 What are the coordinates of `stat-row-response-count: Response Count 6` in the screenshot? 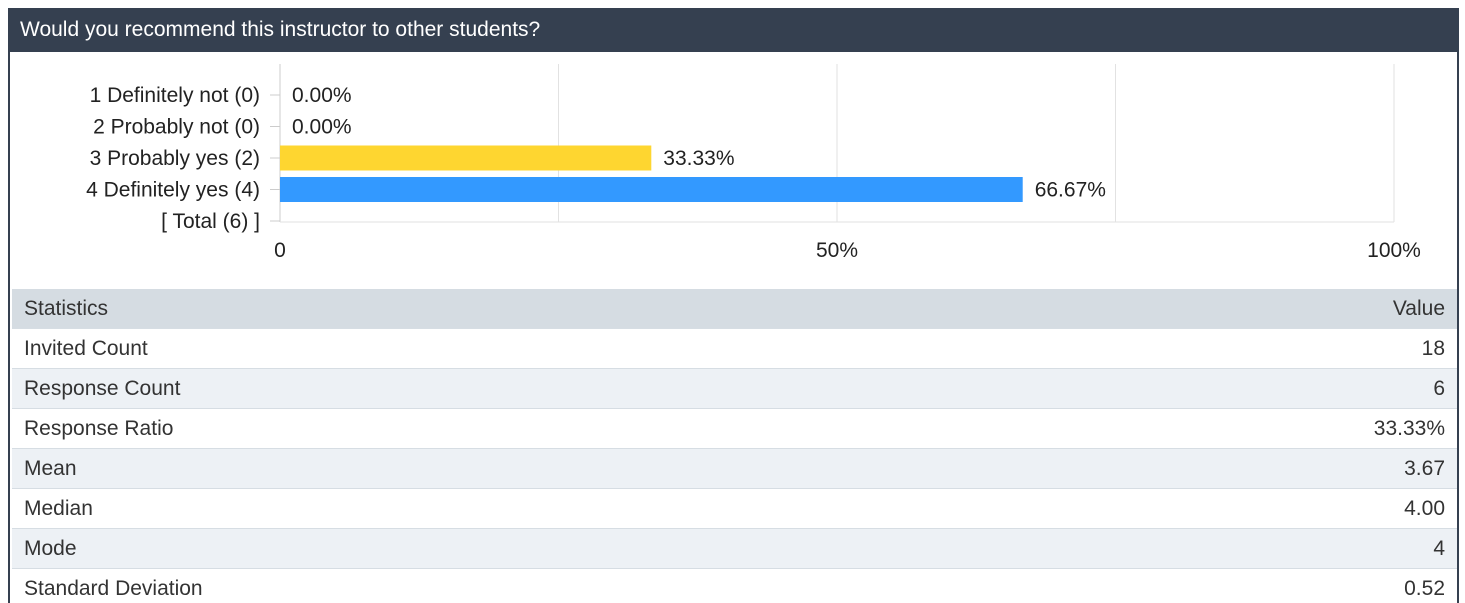 It's located at (734, 388).